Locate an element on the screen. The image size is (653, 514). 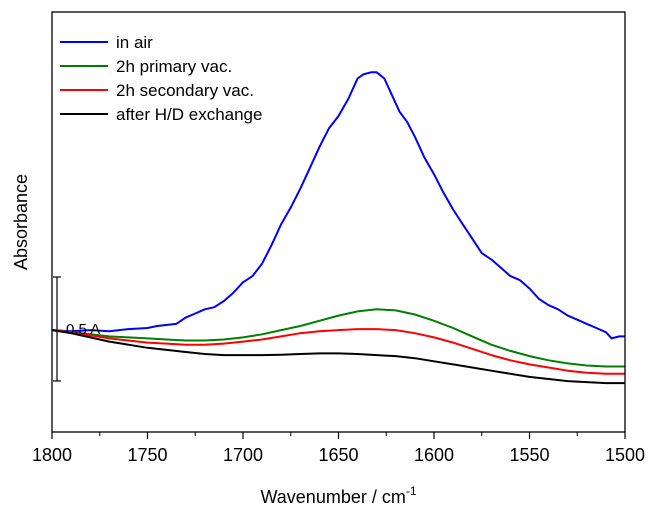
x-axis-title-text: Wavenumber / cm is located at coordinates (332, 497).